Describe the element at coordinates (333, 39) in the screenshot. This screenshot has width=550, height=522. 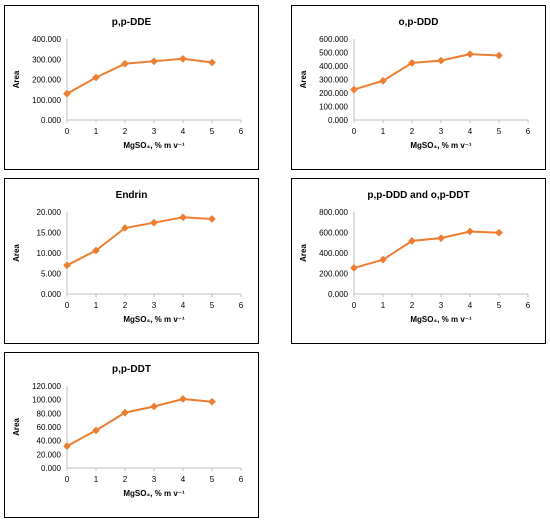
I see `y-tick-label: 600.000` at that location.